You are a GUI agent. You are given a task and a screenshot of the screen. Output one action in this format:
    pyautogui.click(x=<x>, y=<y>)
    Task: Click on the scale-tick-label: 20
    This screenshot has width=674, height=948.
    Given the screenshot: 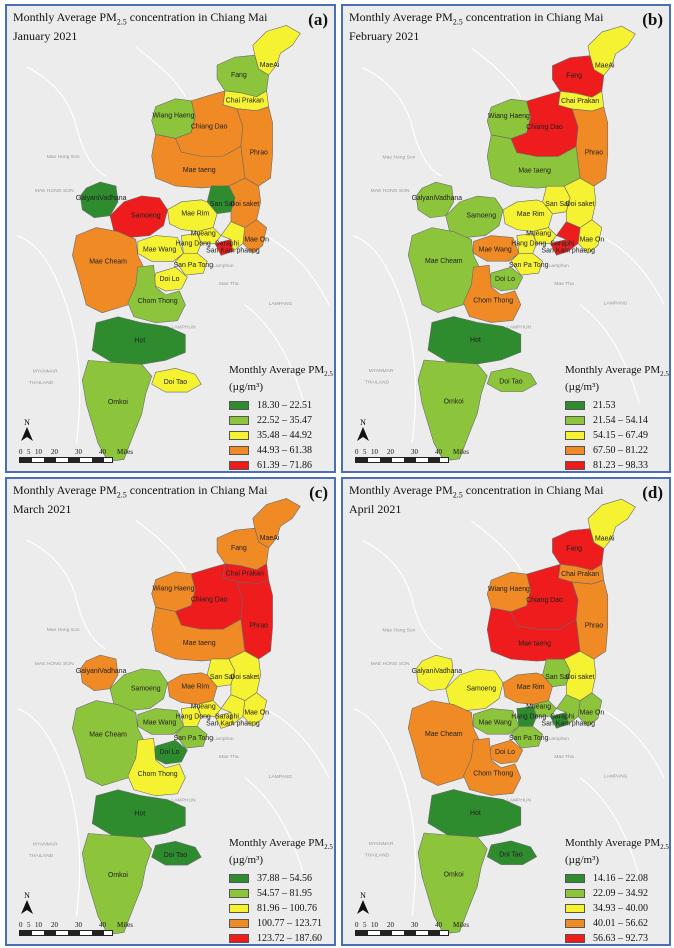 What is the action you would take?
    pyautogui.click(x=390, y=925)
    